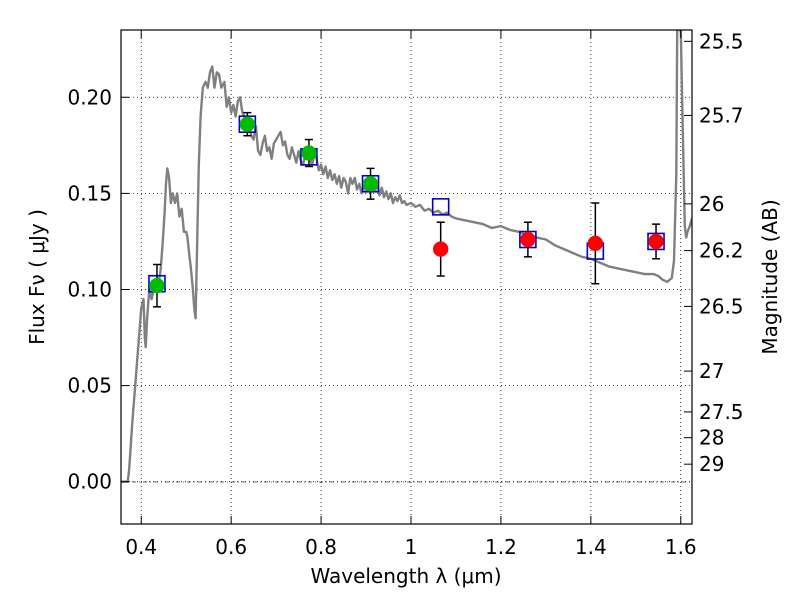  Describe the element at coordinates (89, 482) in the screenshot. I see `y-tick-label: 0.00` at that location.